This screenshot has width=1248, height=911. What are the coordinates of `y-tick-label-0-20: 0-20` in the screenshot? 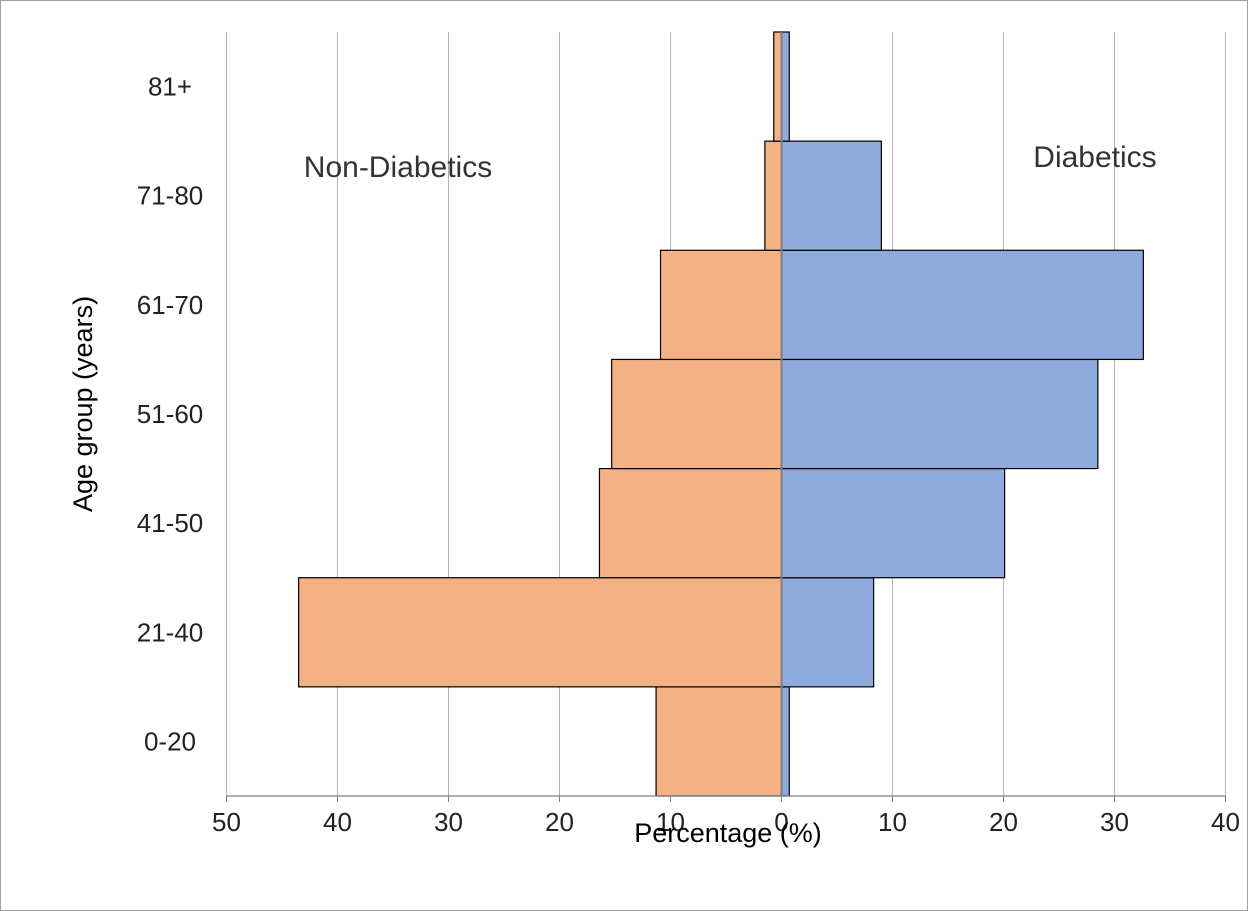 It's located at (170, 741).